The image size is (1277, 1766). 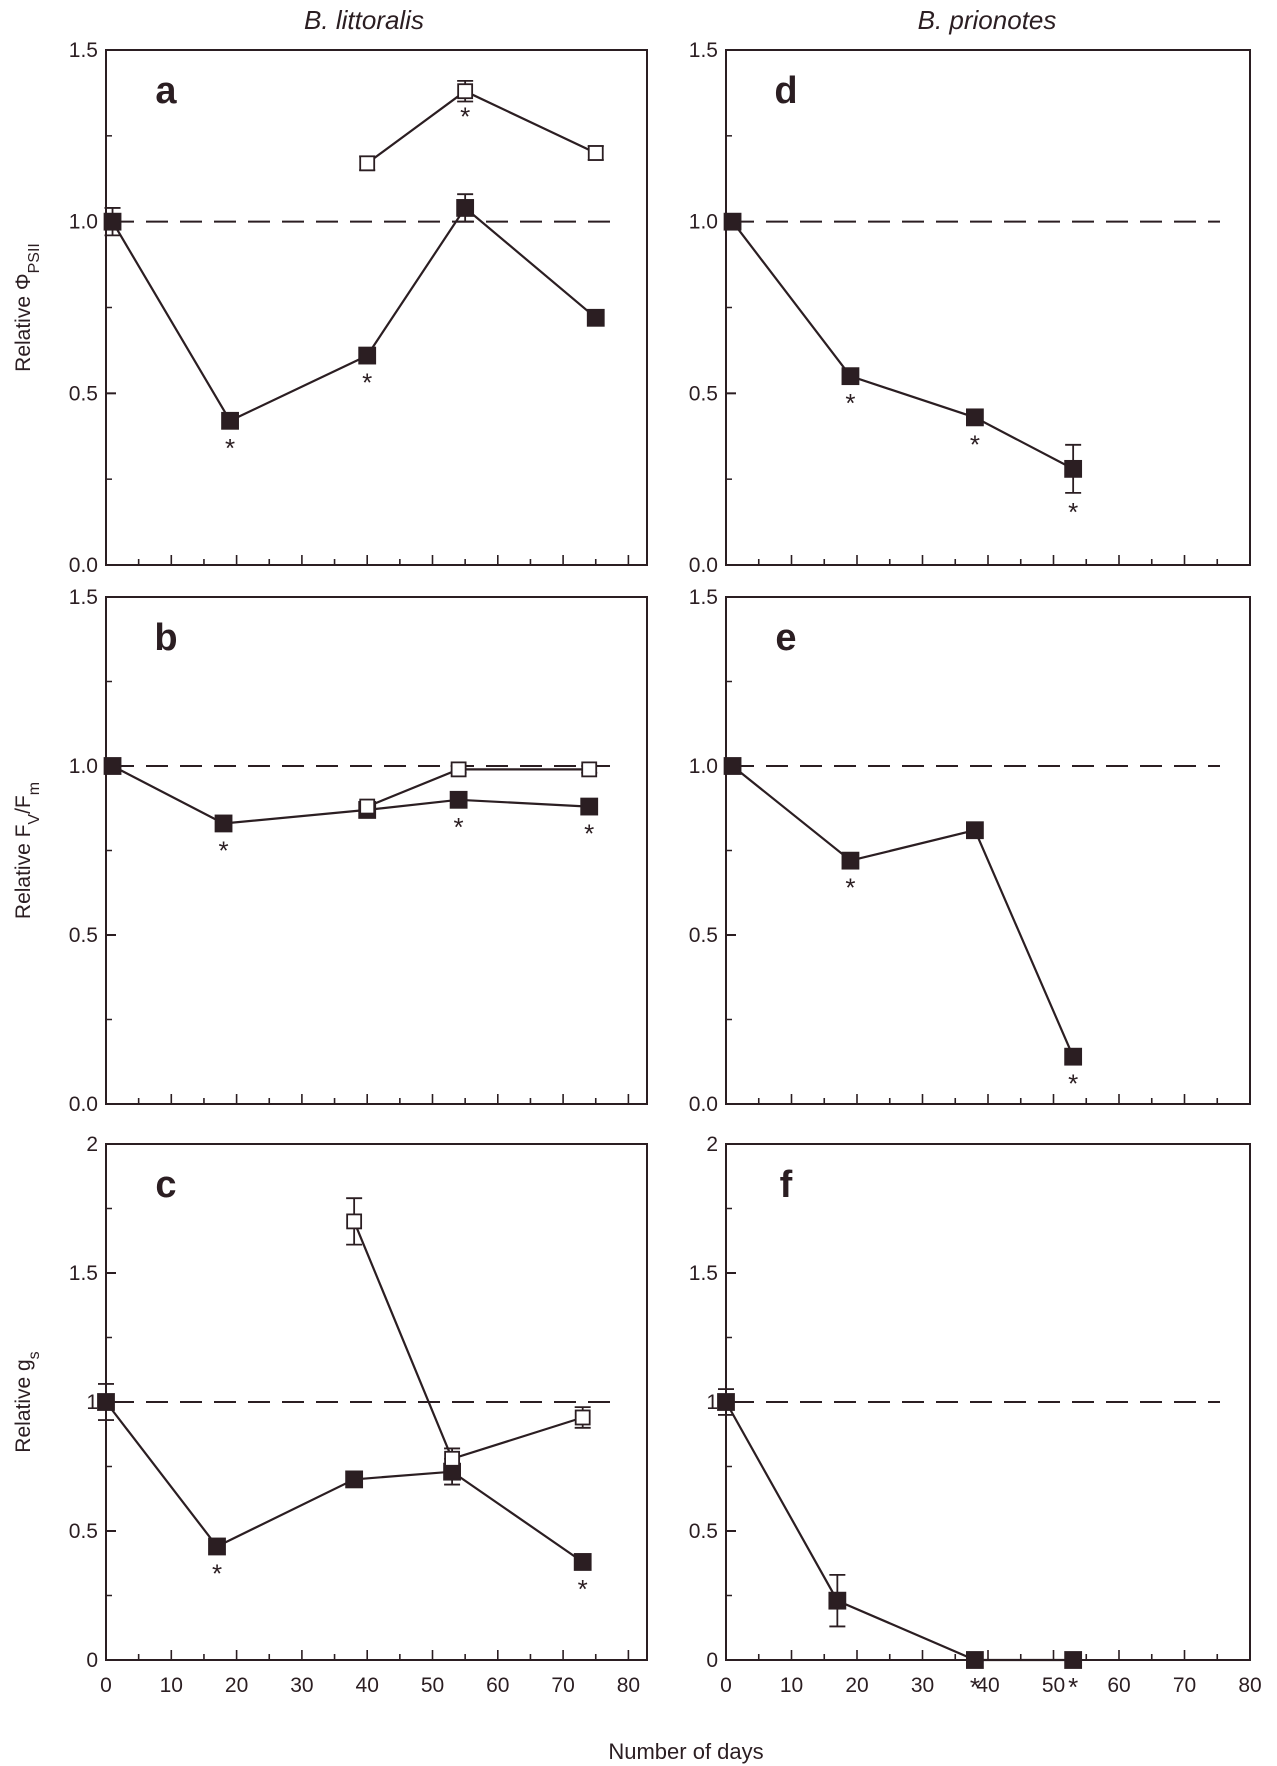 What do you see at coordinates (685, 1751) in the screenshot?
I see `x-axis-label: Number of days` at bounding box center [685, 1751].